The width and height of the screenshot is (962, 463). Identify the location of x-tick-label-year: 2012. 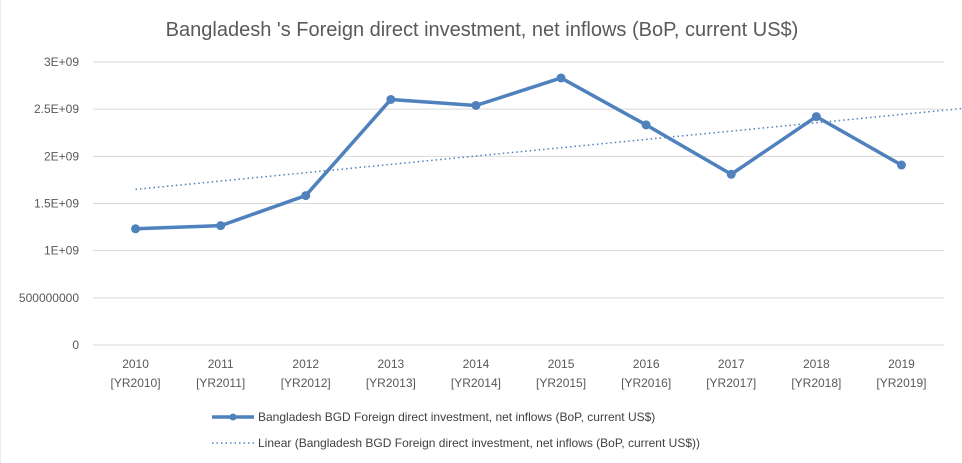
(305, 364).